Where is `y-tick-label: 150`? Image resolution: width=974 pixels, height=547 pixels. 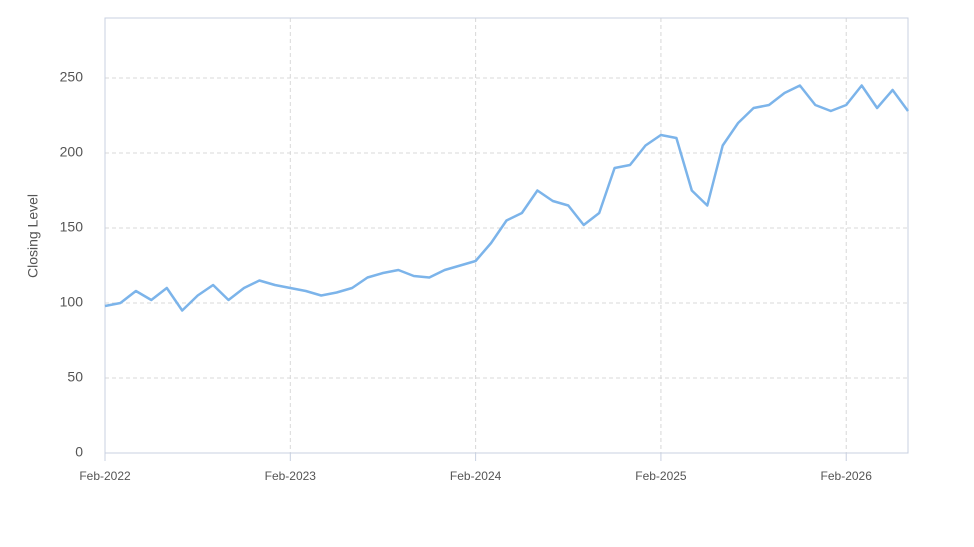 y-tick-label: 150 is located at coordinates (72, 227).